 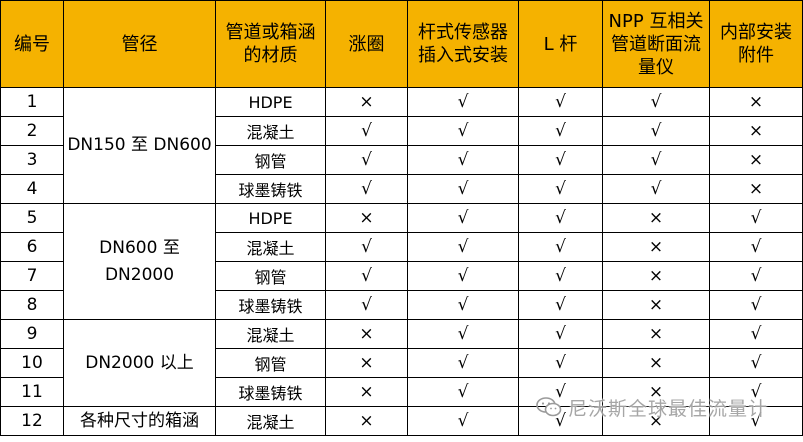 I want to click on table-row: 6 混凝土 √ √ √ × √, so click(x=401, y=247).